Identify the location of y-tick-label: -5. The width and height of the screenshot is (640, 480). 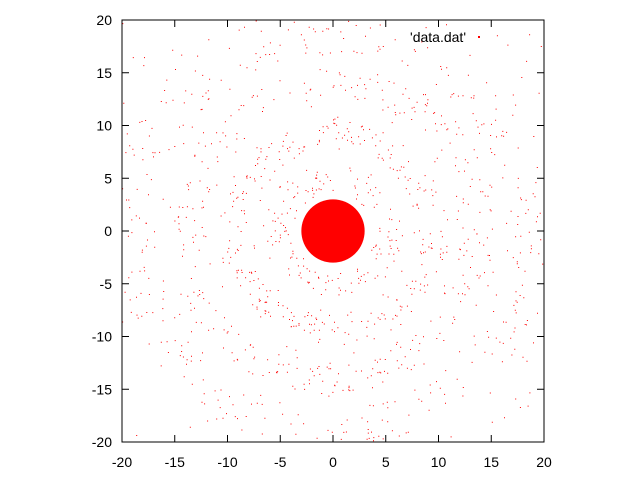
(106, 284).